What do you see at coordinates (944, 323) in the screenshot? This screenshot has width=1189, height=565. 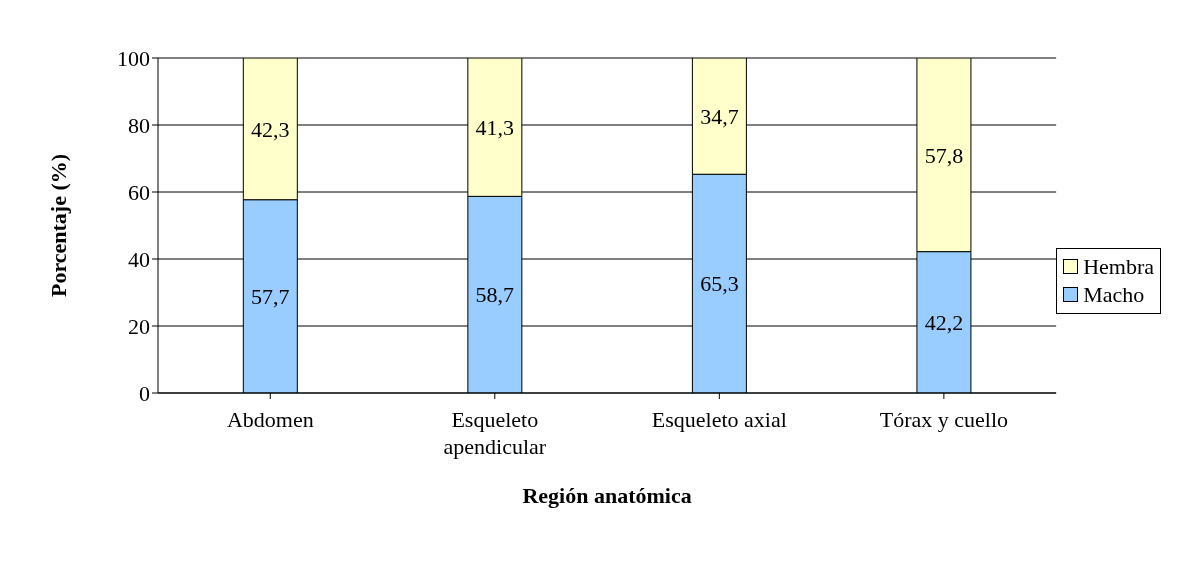 I see `data-label: 42,2` at bounding box center [944, 323].